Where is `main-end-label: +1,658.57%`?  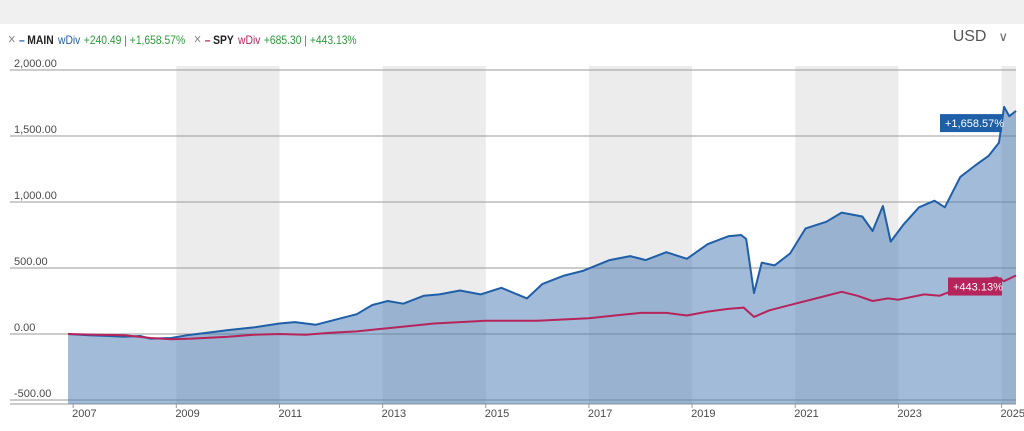 main-end-label: +1,658.57% is located at coordinates (974, 124).